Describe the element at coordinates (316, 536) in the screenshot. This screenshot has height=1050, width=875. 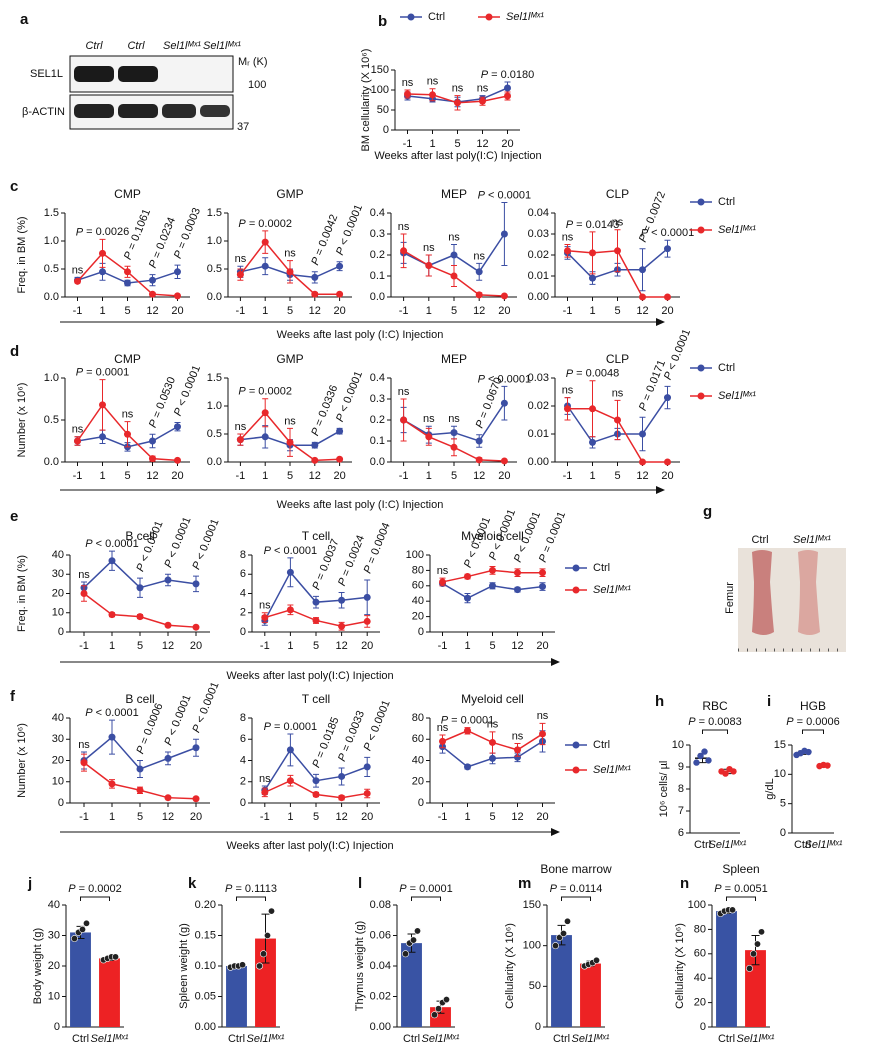
I see `chart-title: T cell` at that location.